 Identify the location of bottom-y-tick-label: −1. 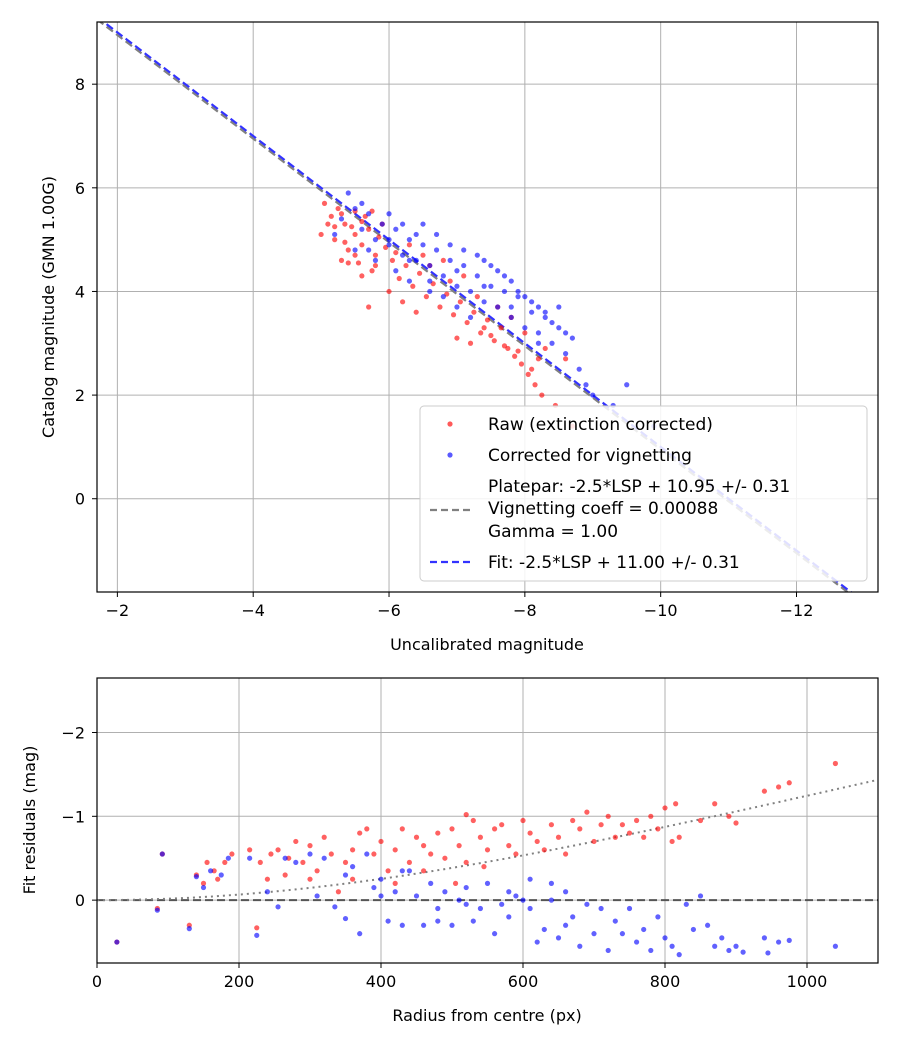
(73, 816).